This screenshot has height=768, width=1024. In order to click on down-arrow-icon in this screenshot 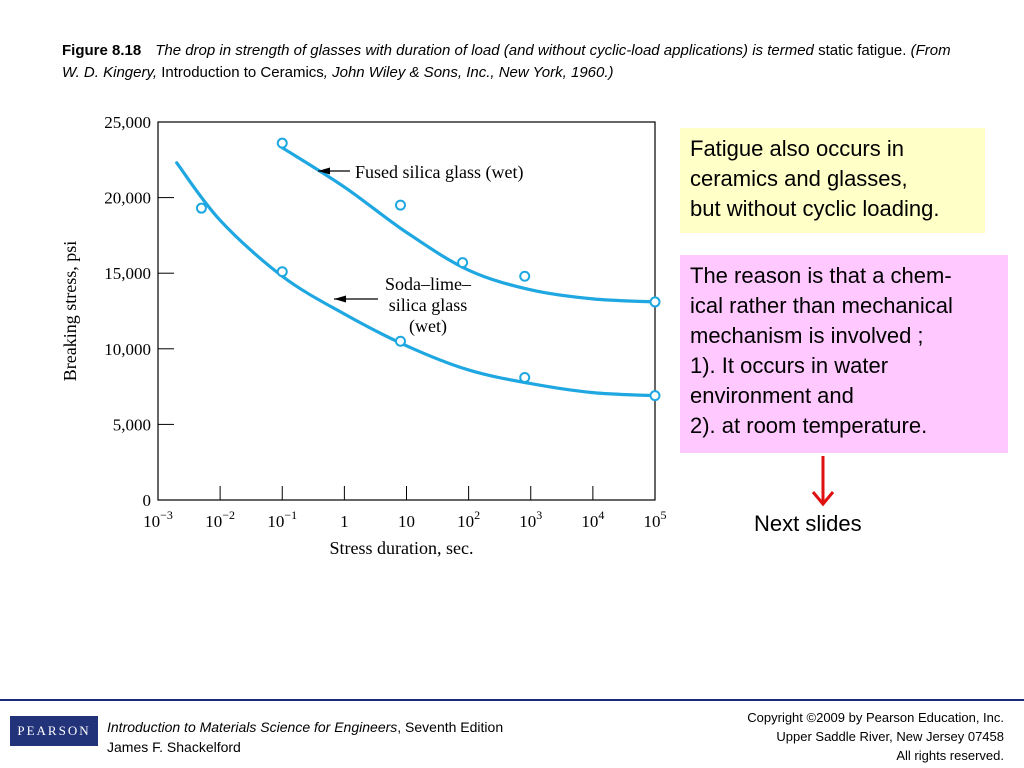, I will do `click(823, 481)`.